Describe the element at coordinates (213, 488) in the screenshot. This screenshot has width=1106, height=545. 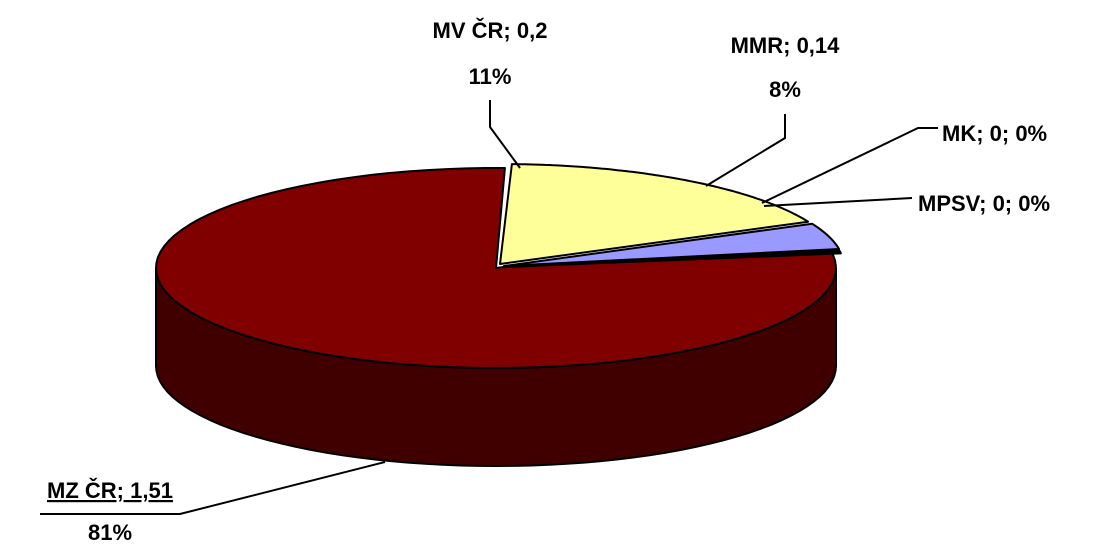
I see `leader-line-mz-cr` at that location.